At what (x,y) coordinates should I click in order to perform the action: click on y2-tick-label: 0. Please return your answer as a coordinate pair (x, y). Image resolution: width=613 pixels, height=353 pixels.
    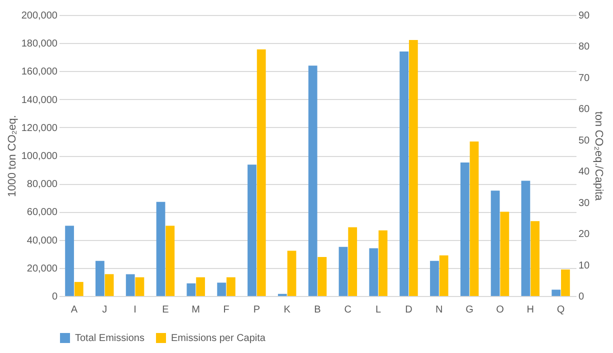
    Looking at the image, I should click on (581, 297).